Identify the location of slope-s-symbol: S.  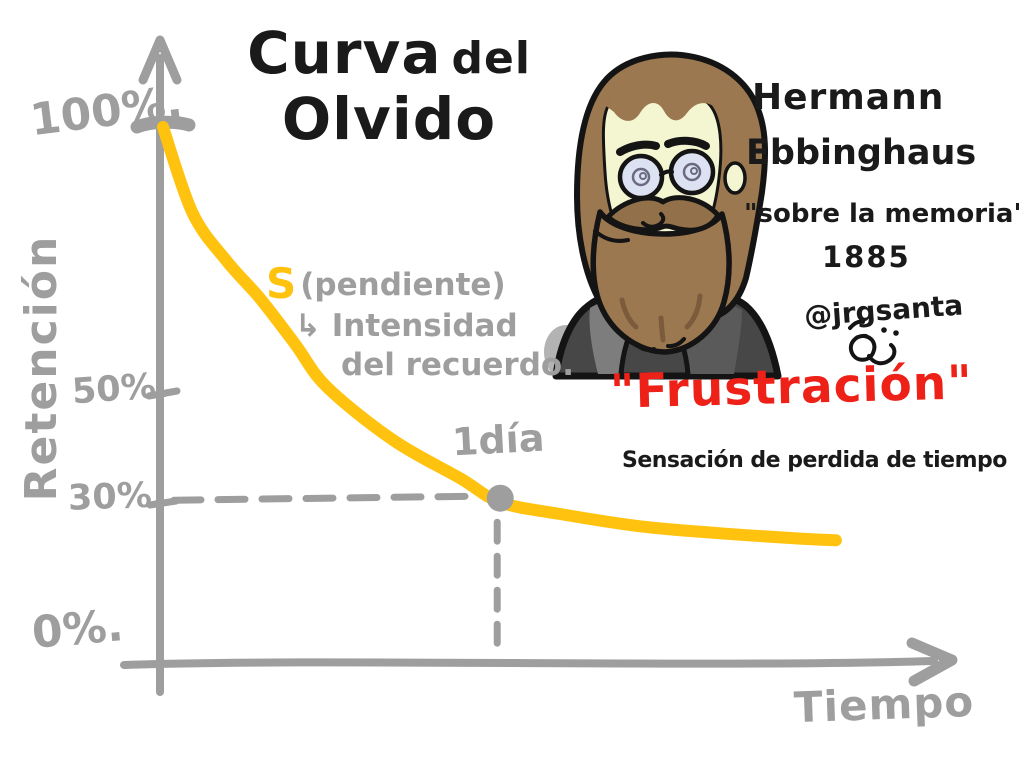
(281, 283).